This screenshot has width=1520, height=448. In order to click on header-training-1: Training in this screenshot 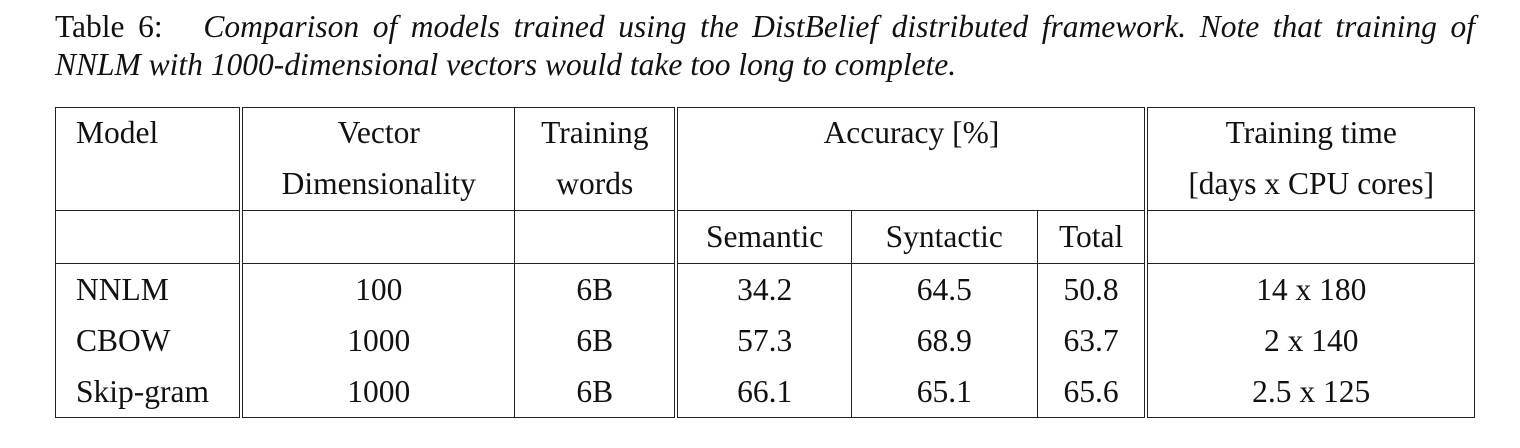, I will do `click(596, 132)`.